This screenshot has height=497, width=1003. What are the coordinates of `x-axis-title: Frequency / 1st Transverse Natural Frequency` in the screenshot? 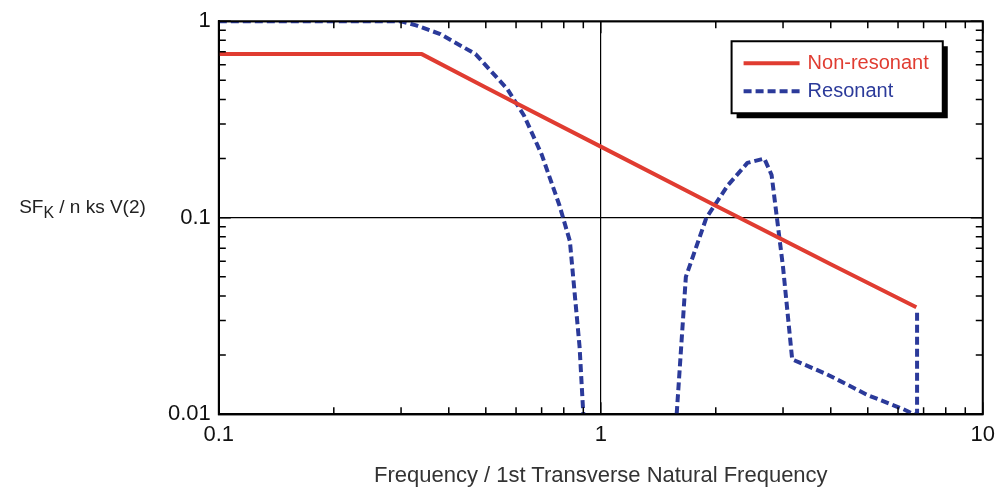 It's located at (600, 474).